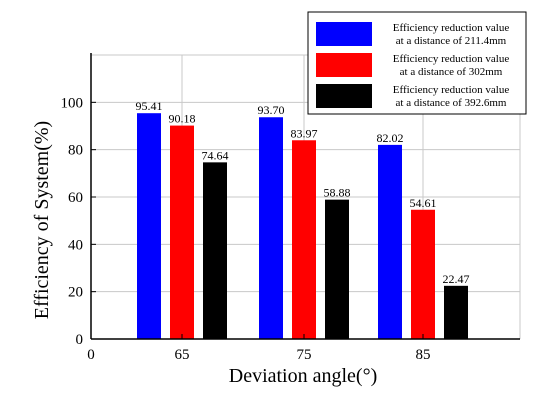 This screenshot has width=550, height=405. Describe the element at coordinates (451, 103) in the screenshot. I see `legend-entry-text: at a distance of 392.6mm` at that location.